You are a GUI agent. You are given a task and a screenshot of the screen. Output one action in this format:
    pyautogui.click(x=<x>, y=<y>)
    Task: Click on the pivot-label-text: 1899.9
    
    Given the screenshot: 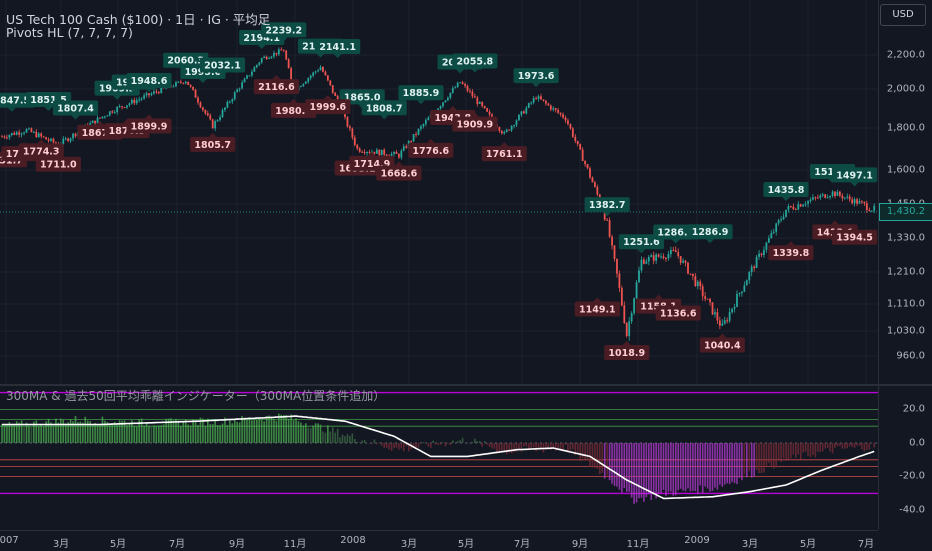 What is the action you would take?
    pyautogui.click(x=149, y=127)
    